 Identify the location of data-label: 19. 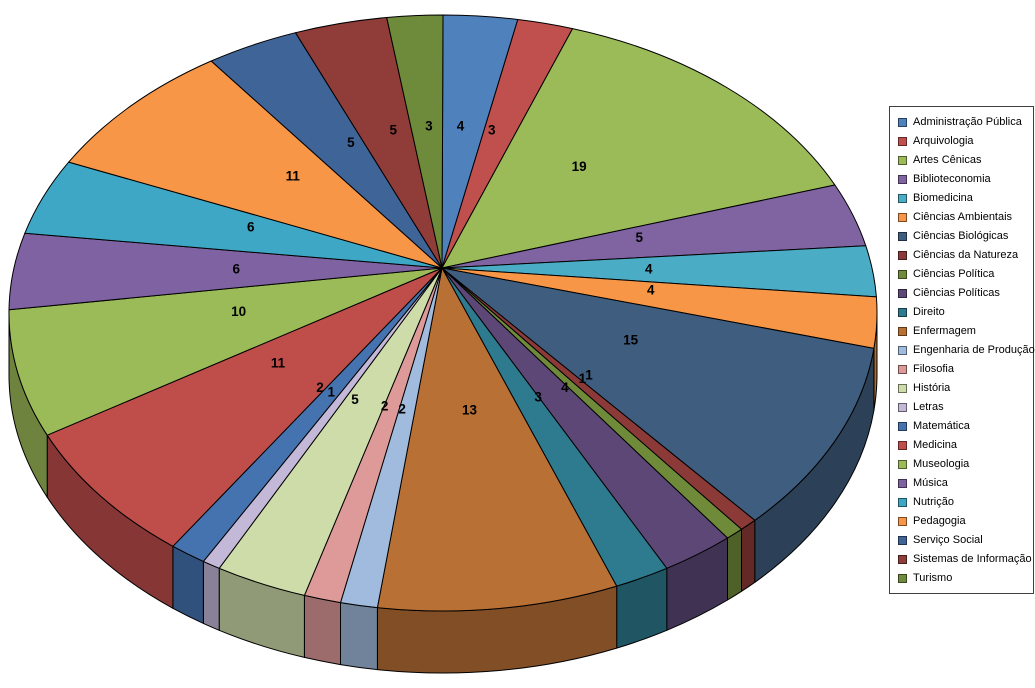
(579, 166).